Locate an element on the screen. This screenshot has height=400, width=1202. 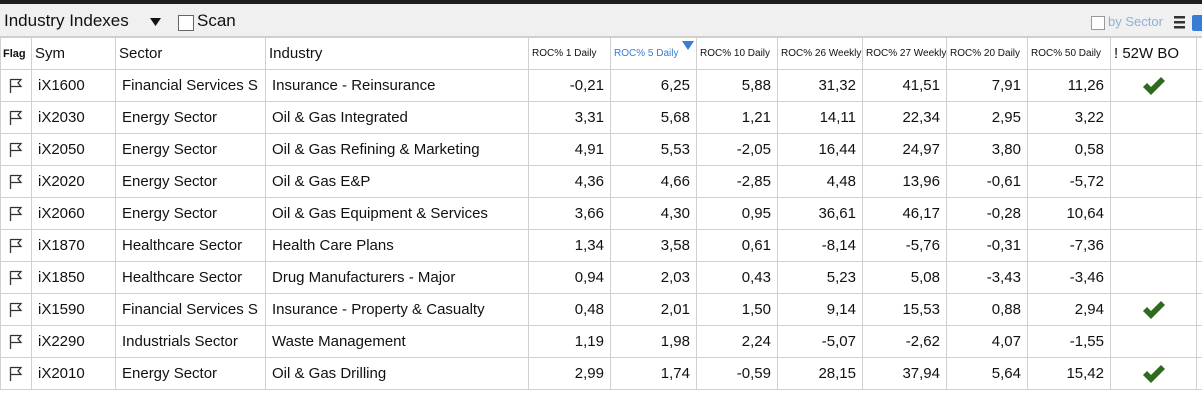
column-header: ROC% 10 Daily is located at coordinates (737, 53).